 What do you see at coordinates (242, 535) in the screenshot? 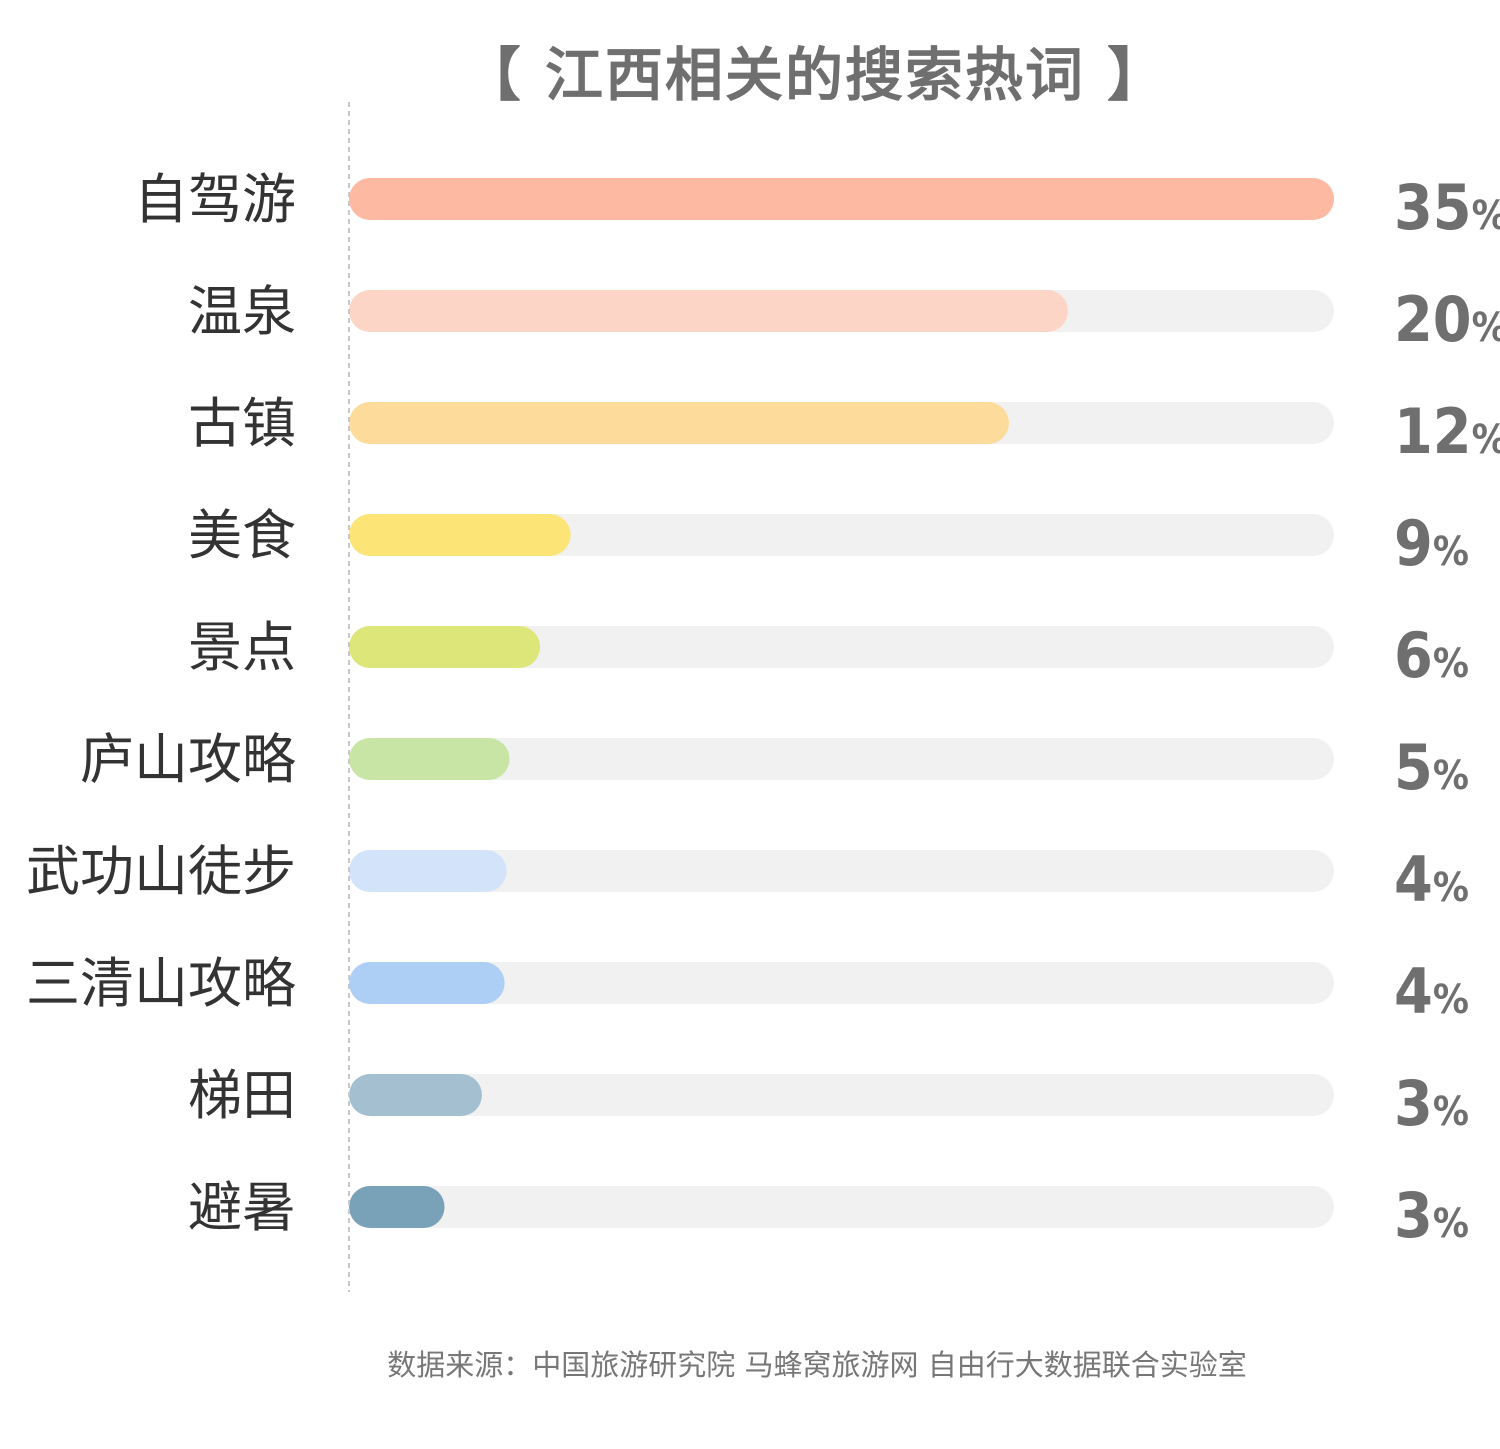
I see `category-label: 美食` at bounding box center [242, 535].